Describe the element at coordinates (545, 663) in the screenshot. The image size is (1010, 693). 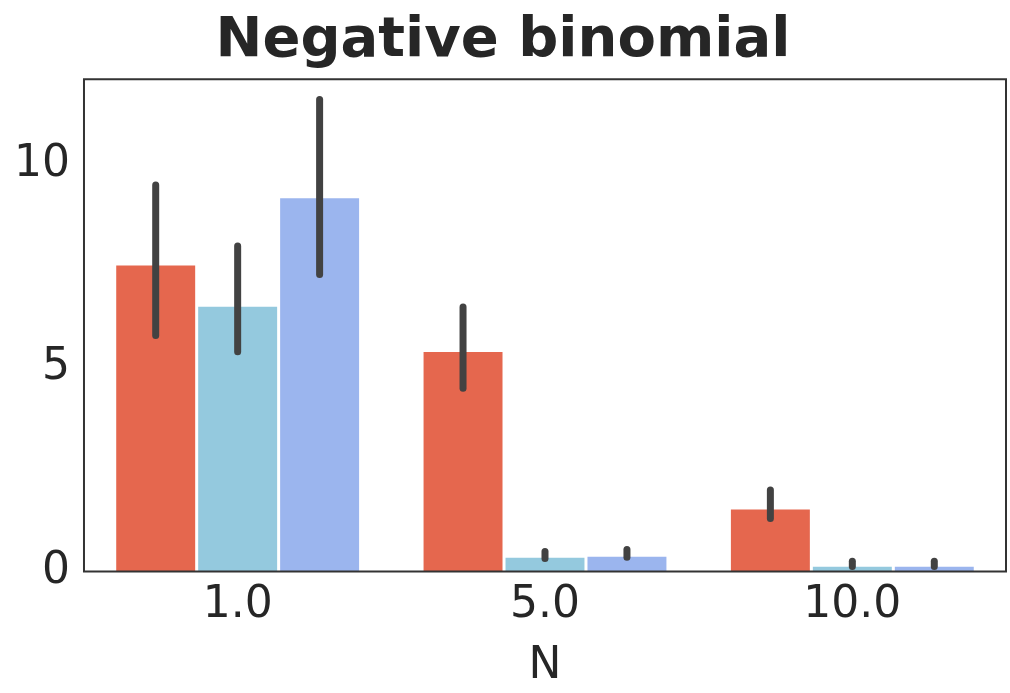
I see `x-axis-title: N` at that location.